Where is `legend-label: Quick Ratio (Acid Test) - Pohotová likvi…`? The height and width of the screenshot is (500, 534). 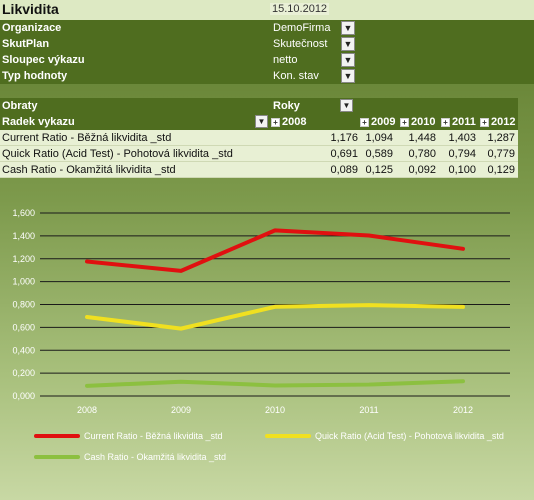
legend-label: Quick Ratio (Acid Test) - Pohotová likvi… is located at coordinates (409, 436).